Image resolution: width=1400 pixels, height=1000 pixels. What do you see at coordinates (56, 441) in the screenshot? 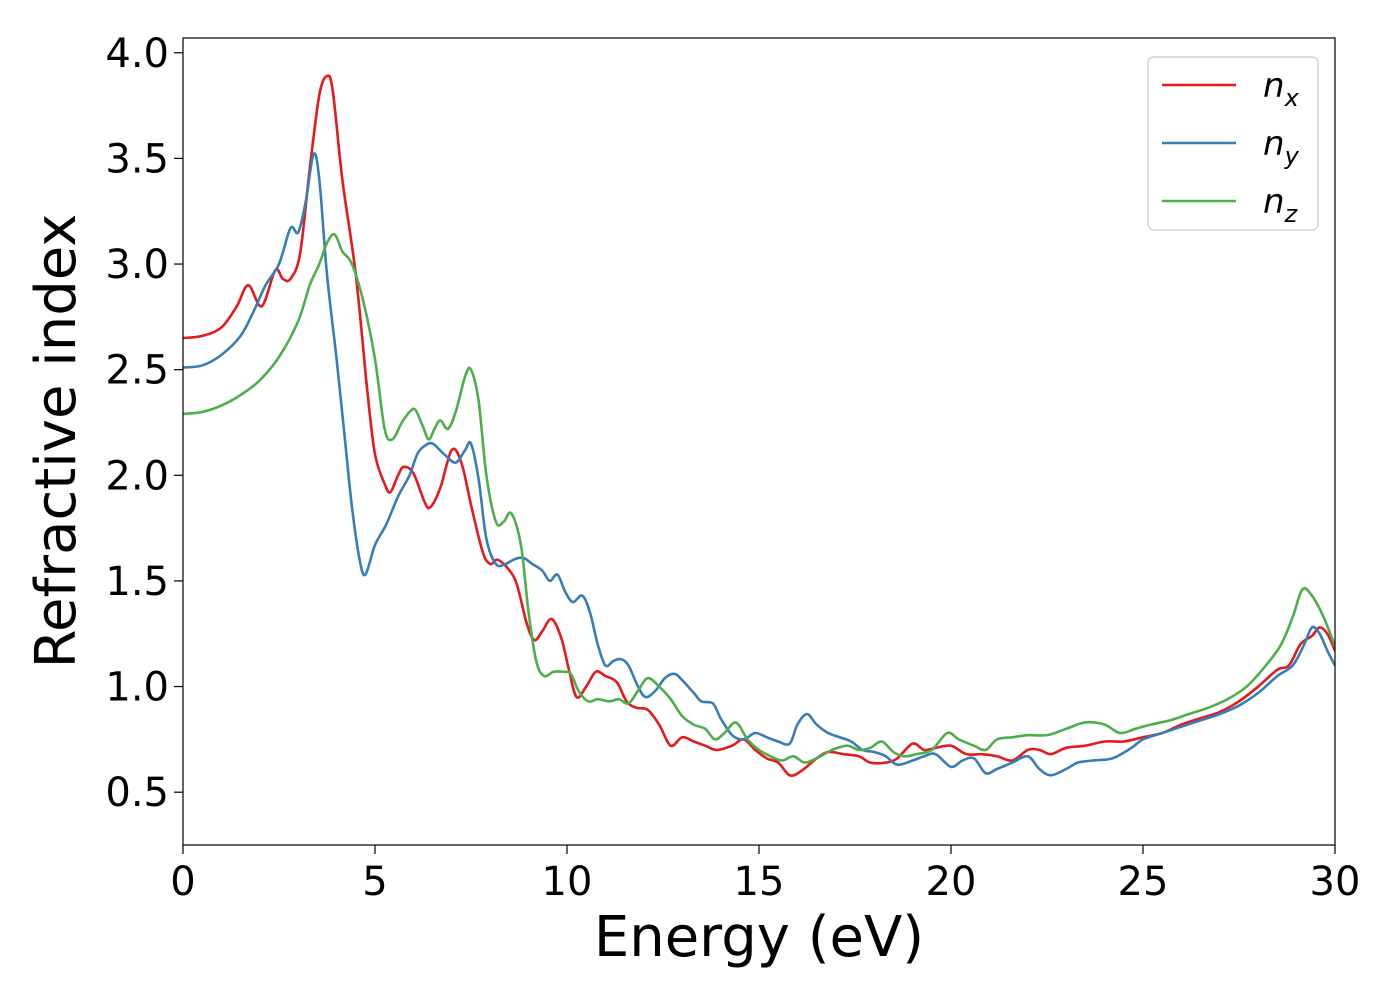
I see `y-axis-label: Refractive index` at bounding box center [56, 441].